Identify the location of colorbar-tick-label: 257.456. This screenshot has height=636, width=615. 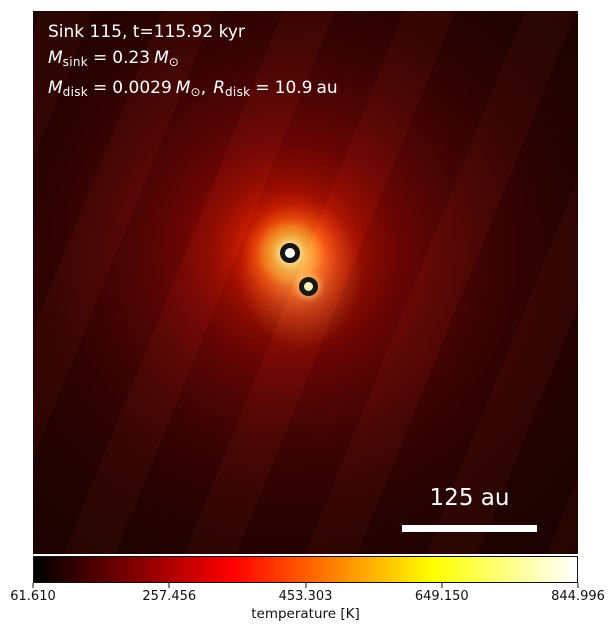
(169, 596).